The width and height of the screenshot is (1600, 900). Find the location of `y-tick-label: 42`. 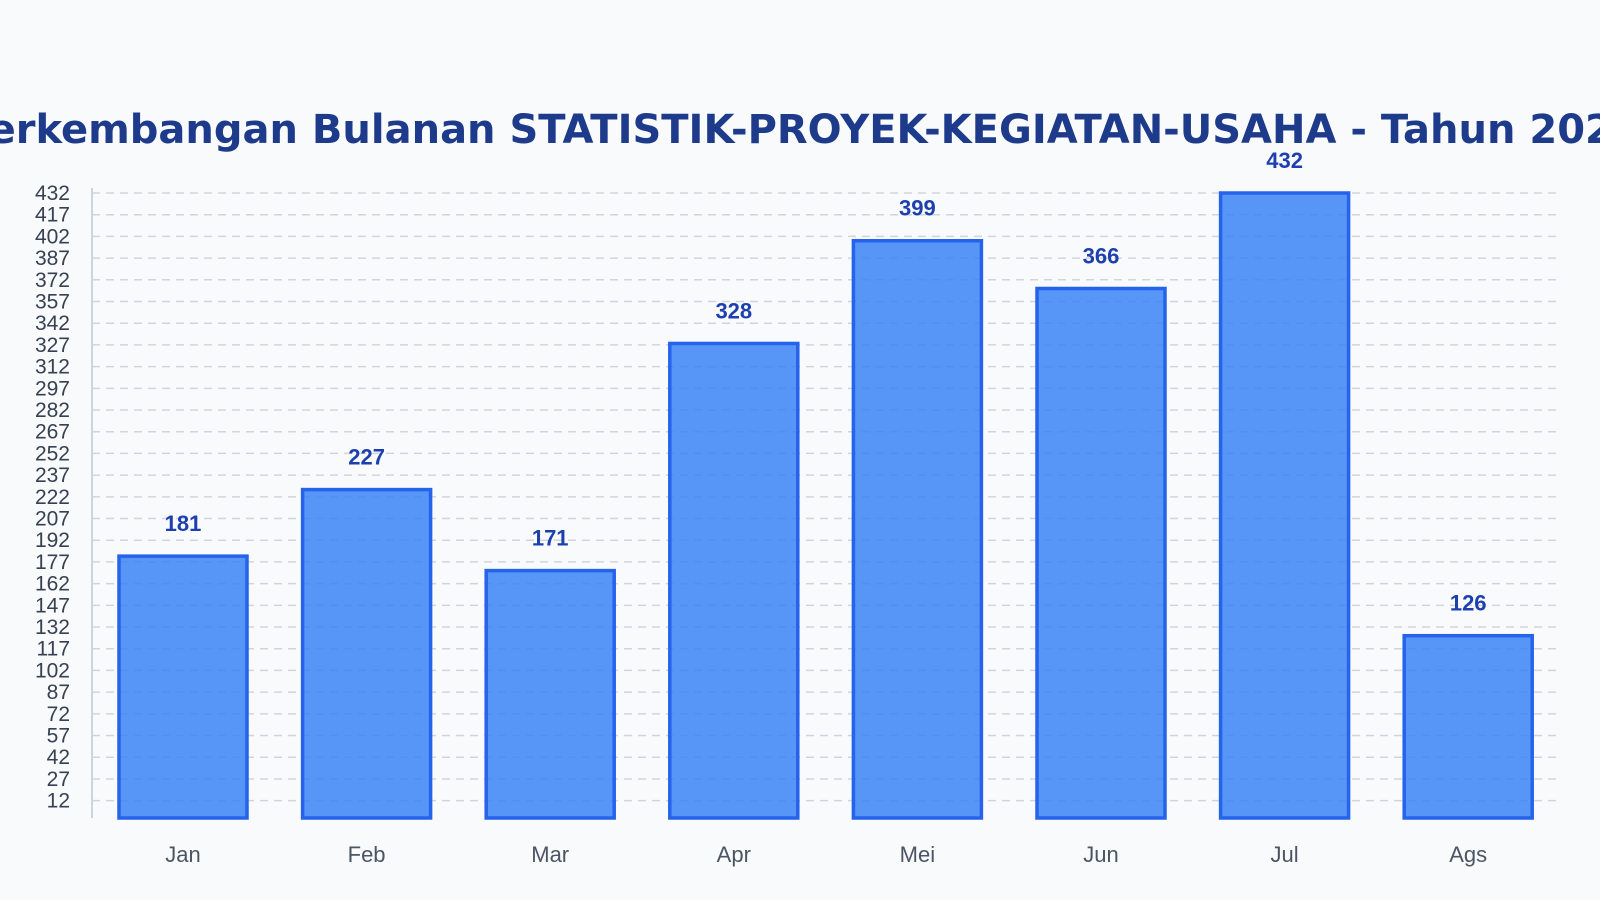

y-tick-label: 42 is located at coordinates (58, 757).